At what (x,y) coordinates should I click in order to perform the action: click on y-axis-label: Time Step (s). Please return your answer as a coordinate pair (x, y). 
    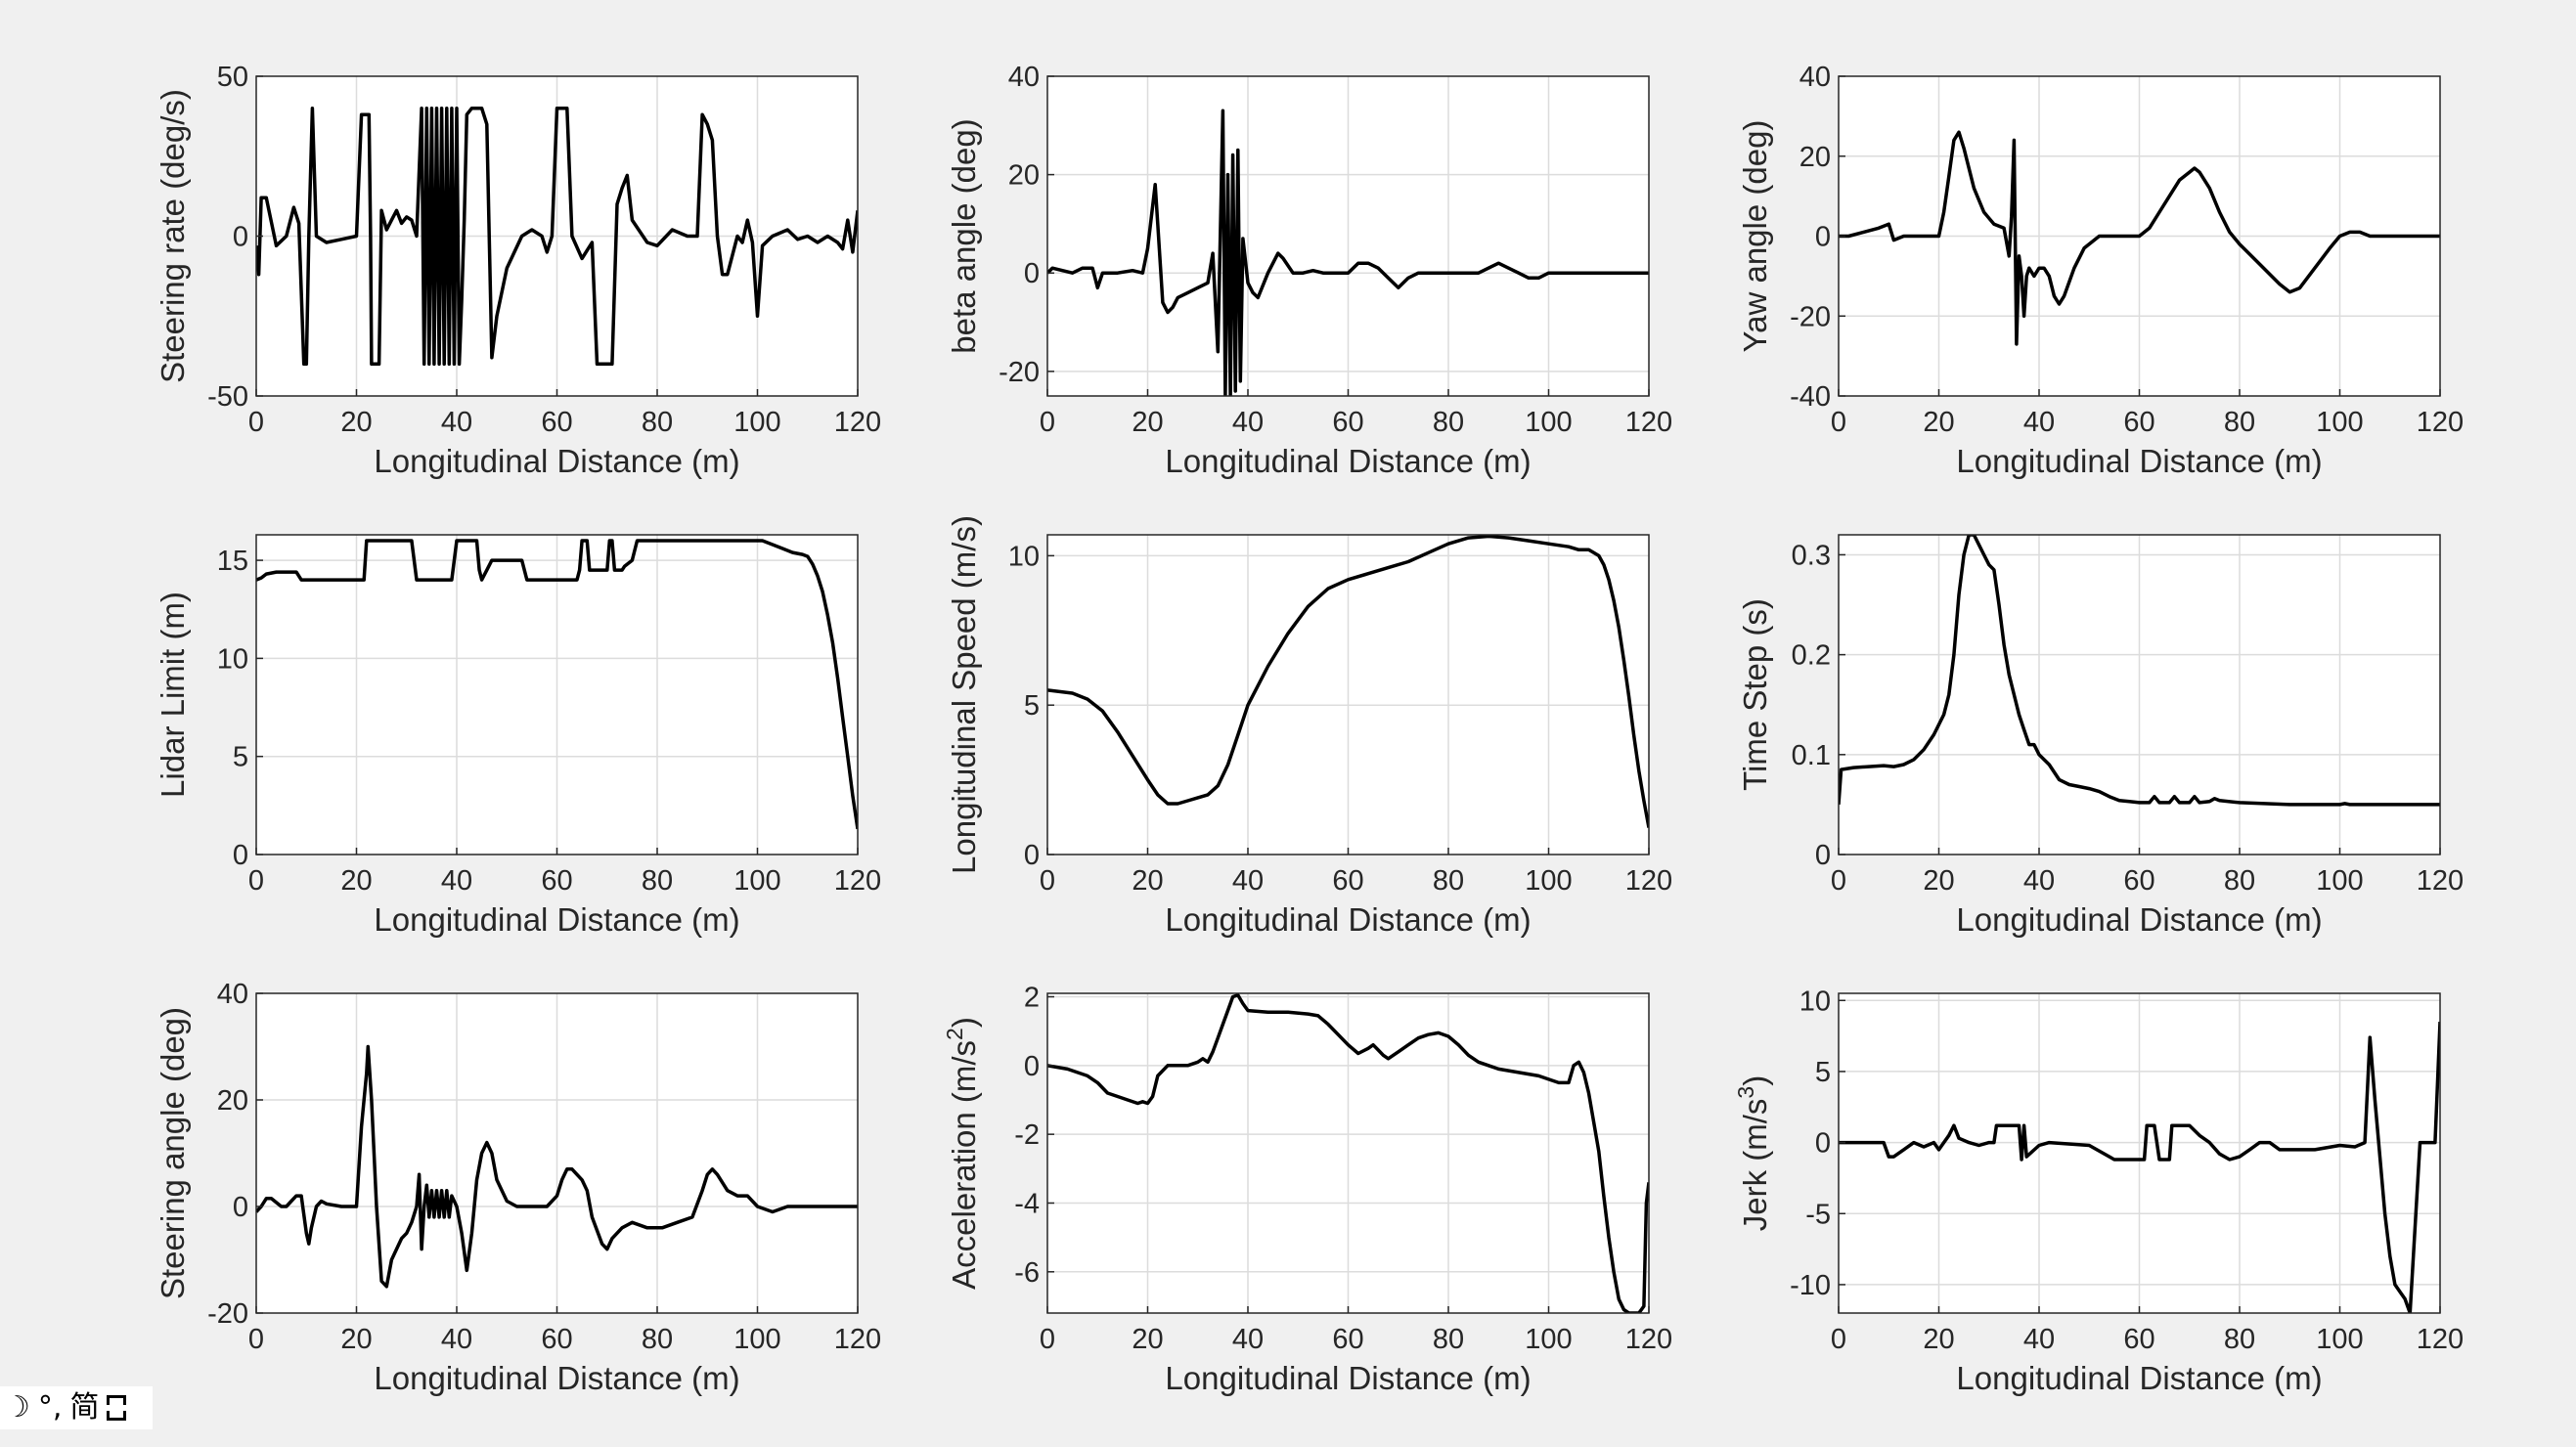
    Looking at the image, I should click on (1755, 694).